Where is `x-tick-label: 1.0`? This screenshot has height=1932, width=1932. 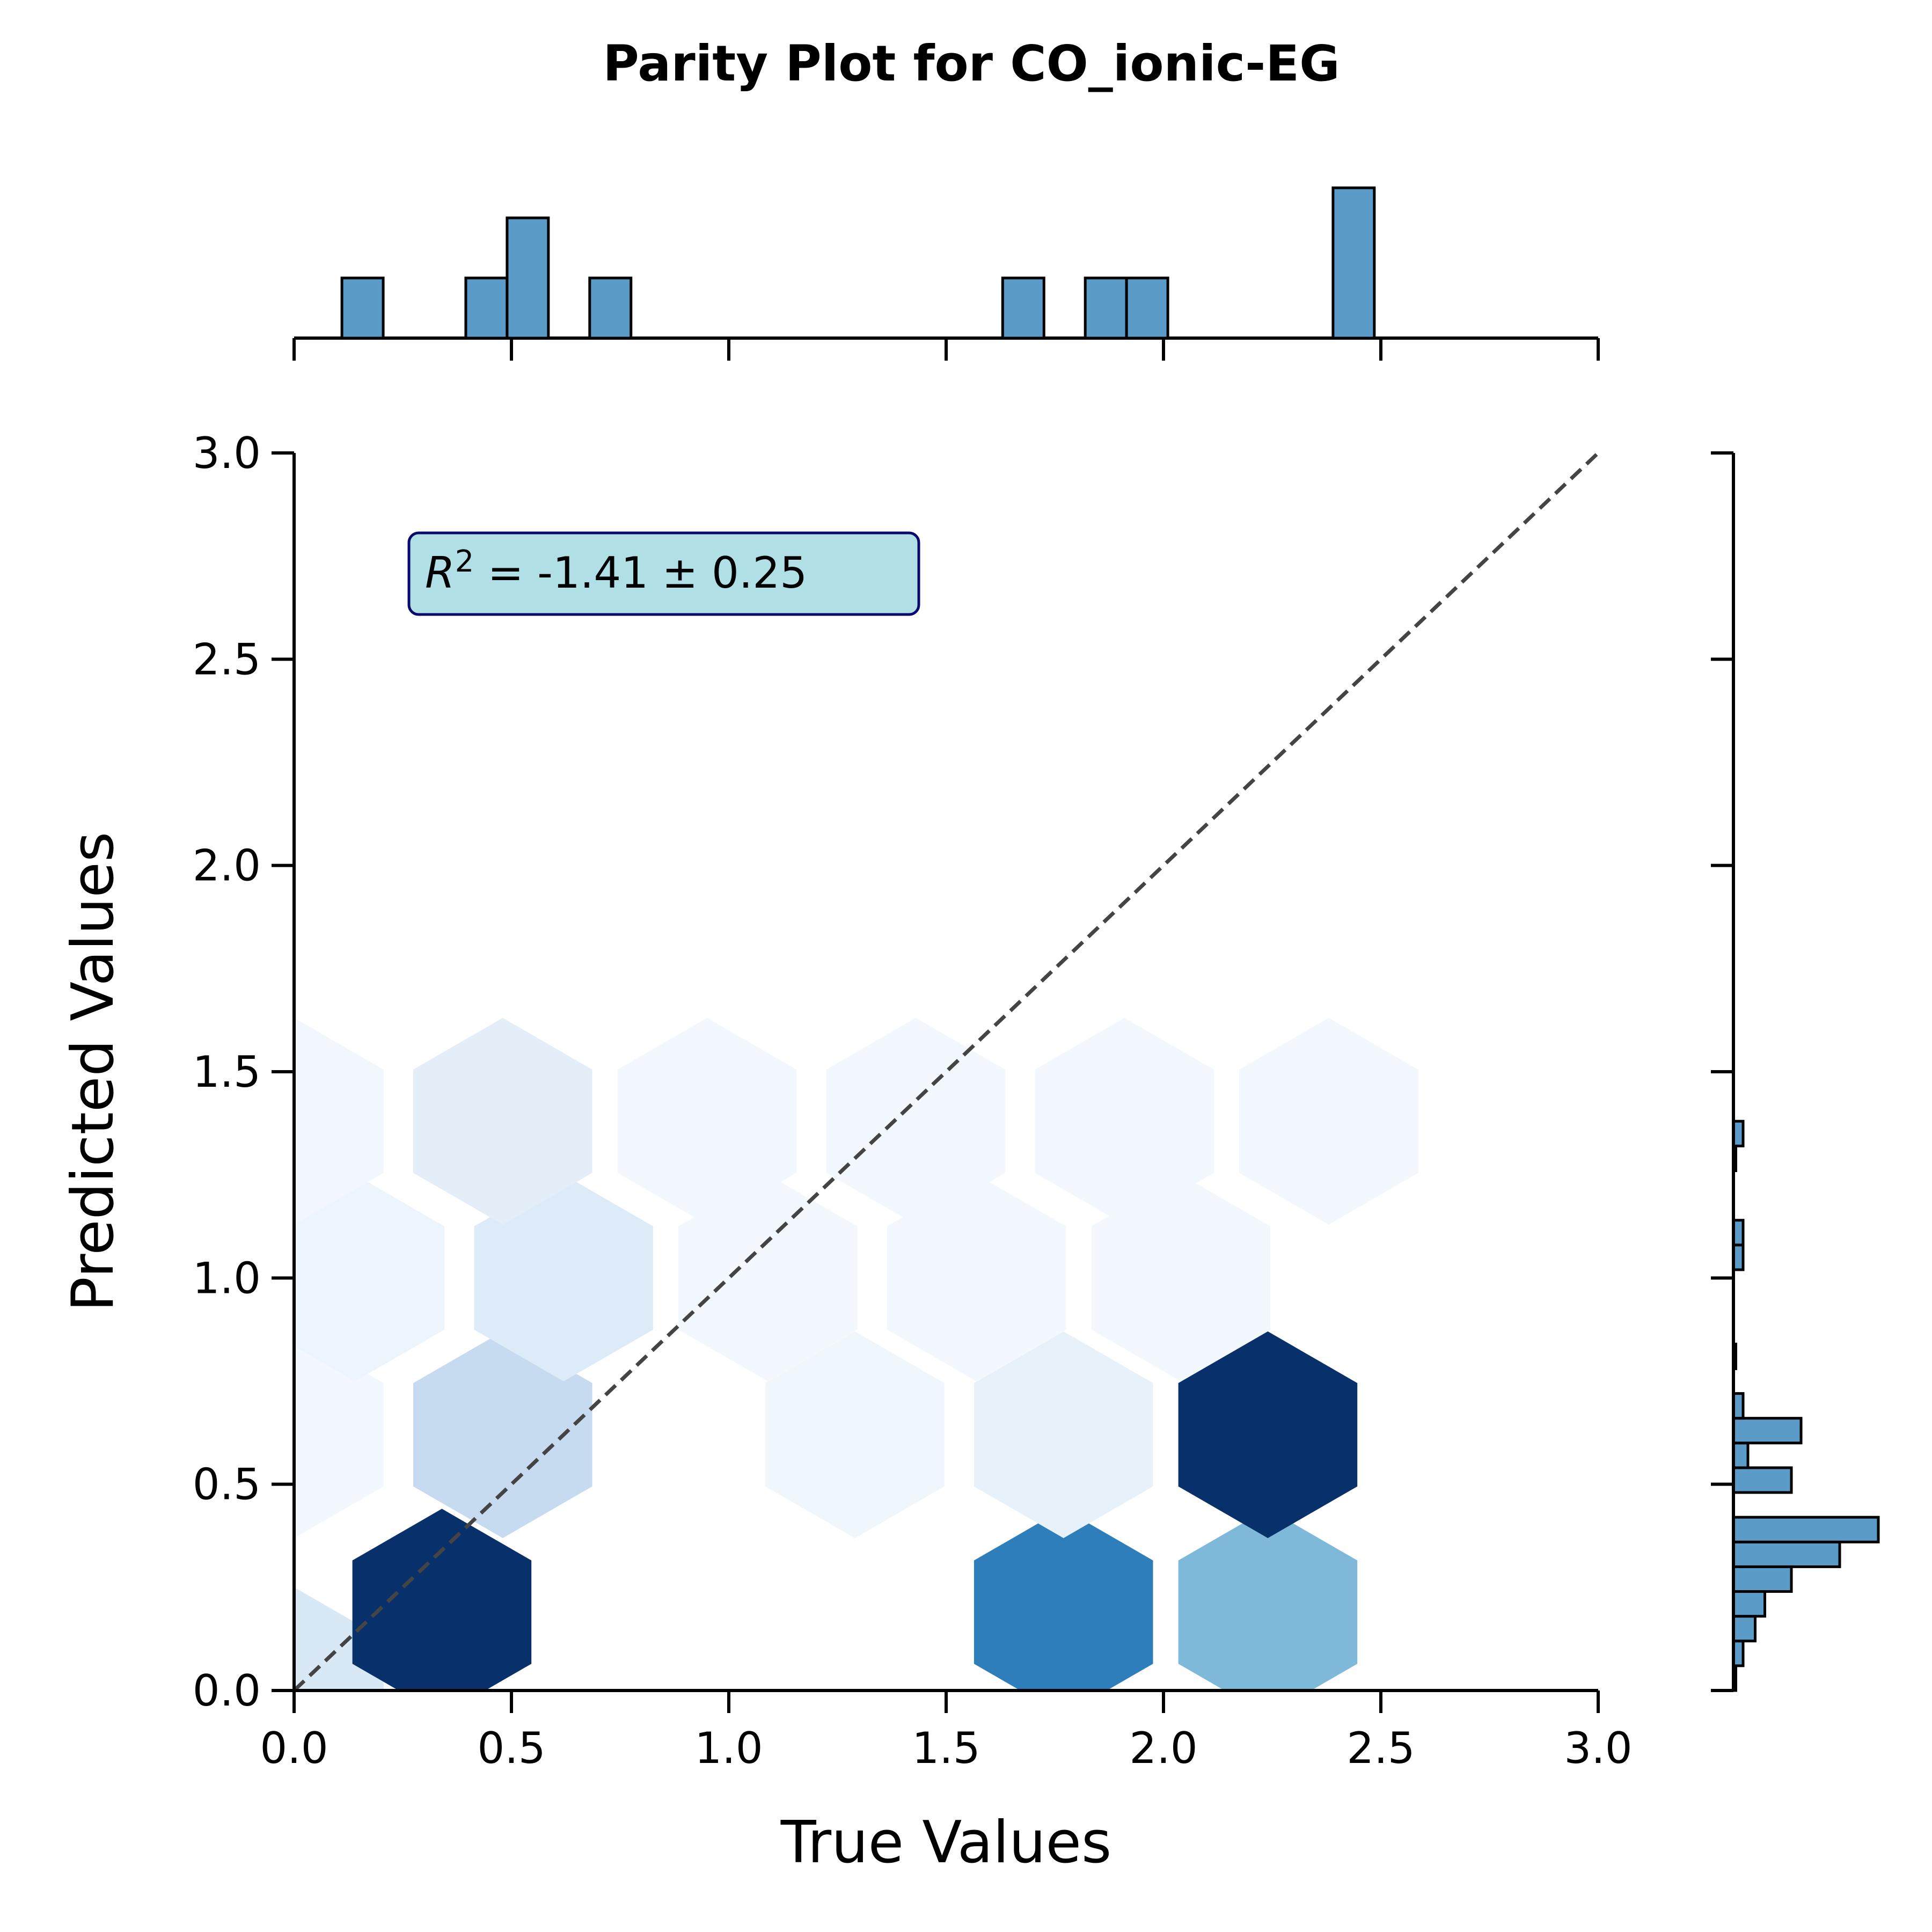 x-tick-label: 1.0 is located at coordinates (728, 1748).